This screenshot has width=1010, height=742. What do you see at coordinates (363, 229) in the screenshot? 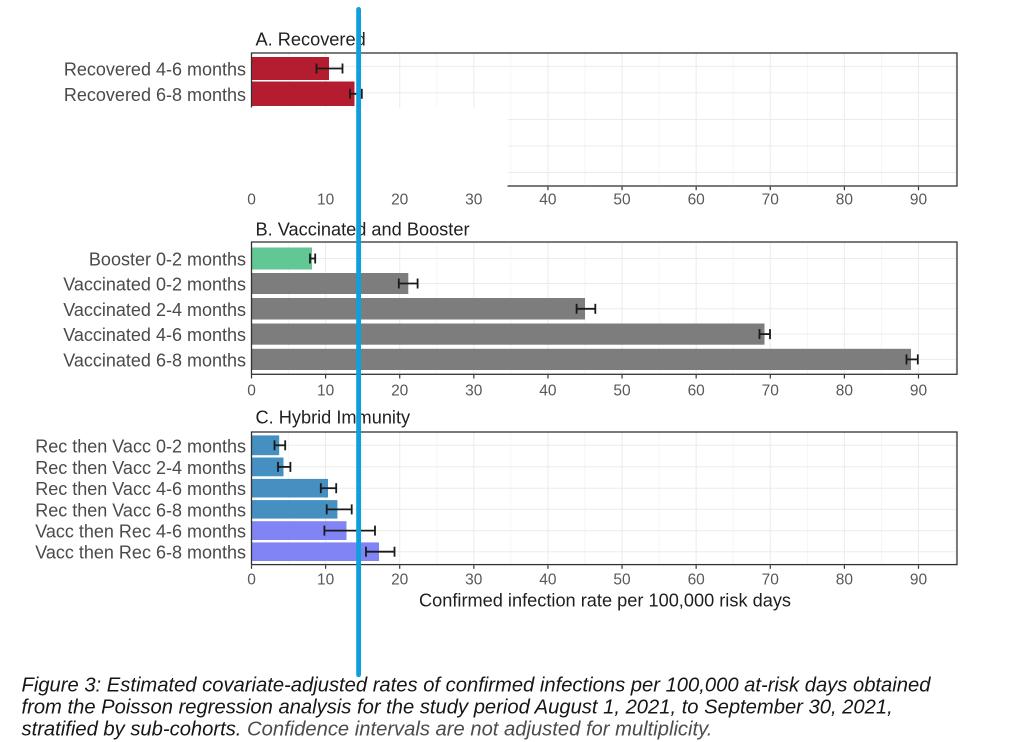
I see `svg-text: B. Vaccinated and Booster` at bounding box center [363, 229].